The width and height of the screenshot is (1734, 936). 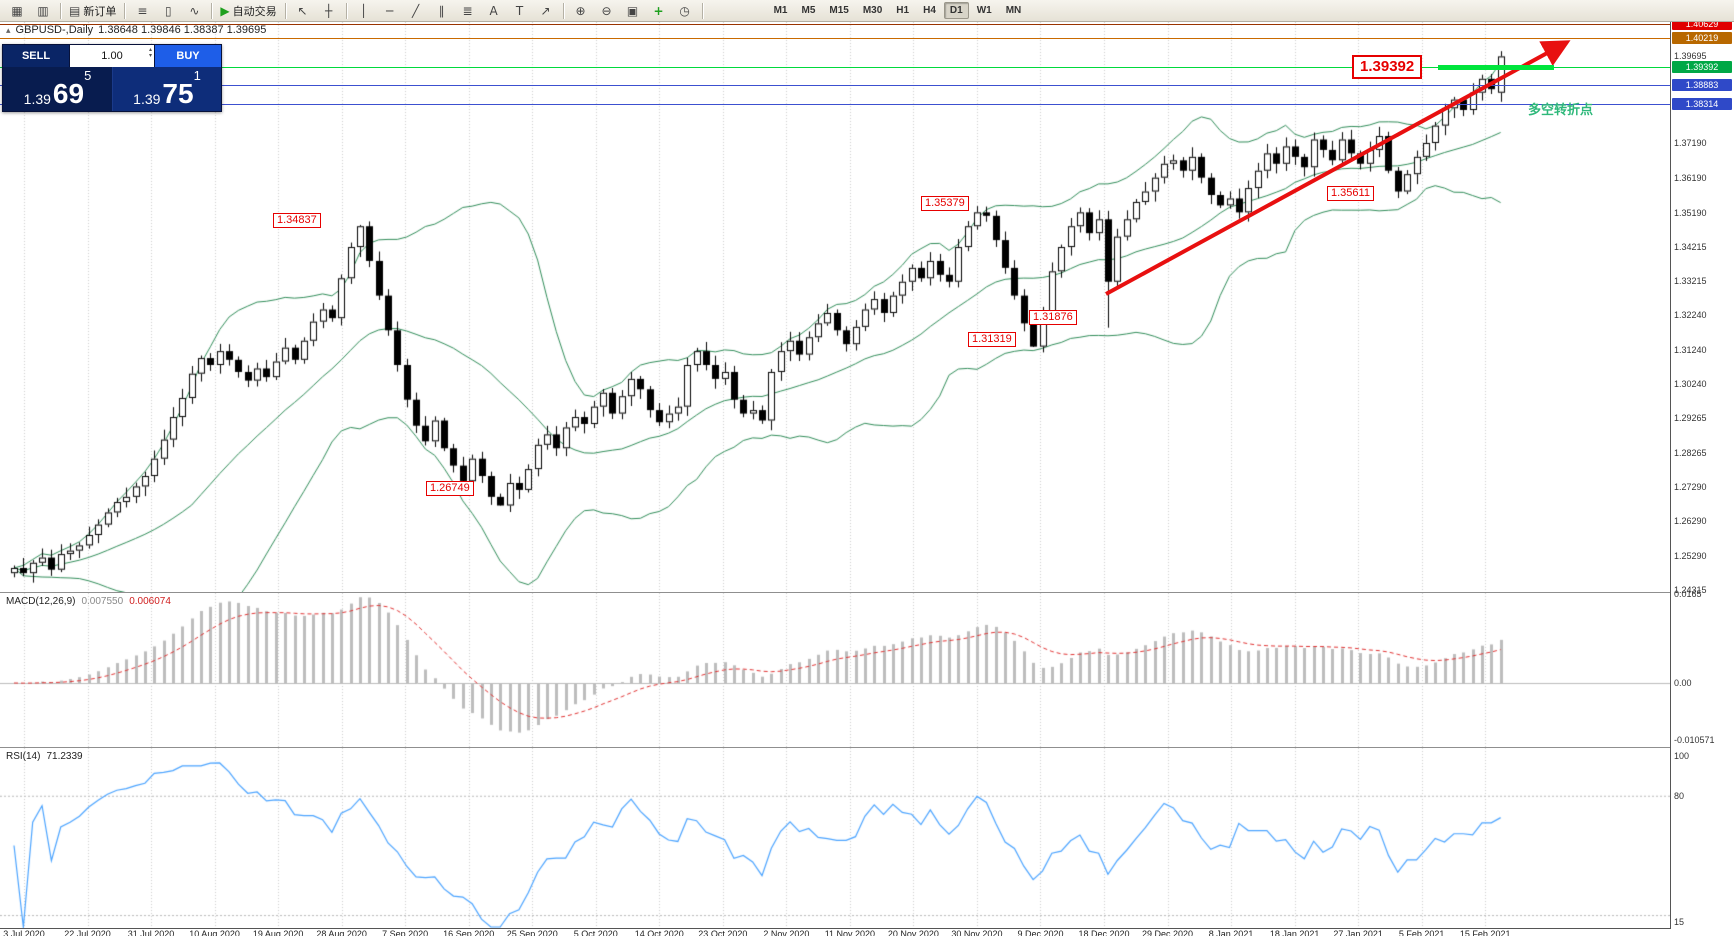 What do you see at coordinates (37, 99) in the screenshot?
I see `sell-price-prefix: 1.39` at bounding box center [37, 99].